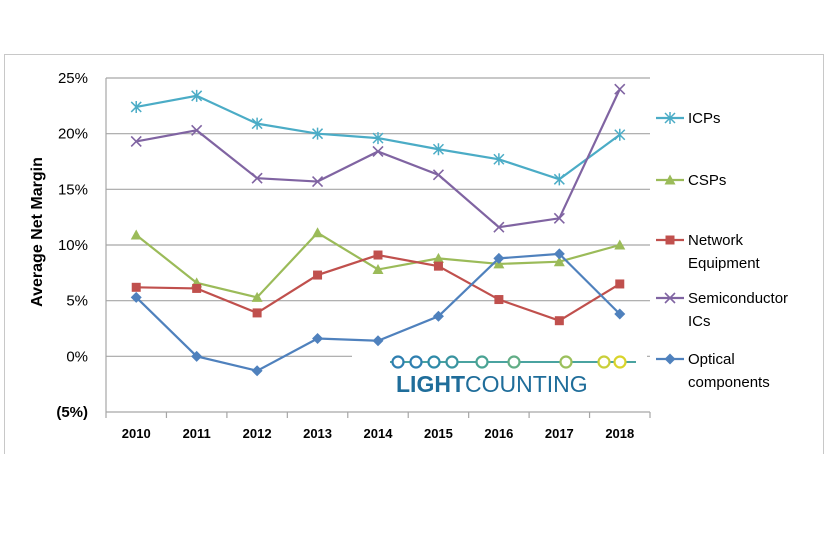  What do you see at coordinates (699, 321) in the screenshot?
I see `legend-label: ICs` at bounding box center [699, 321].